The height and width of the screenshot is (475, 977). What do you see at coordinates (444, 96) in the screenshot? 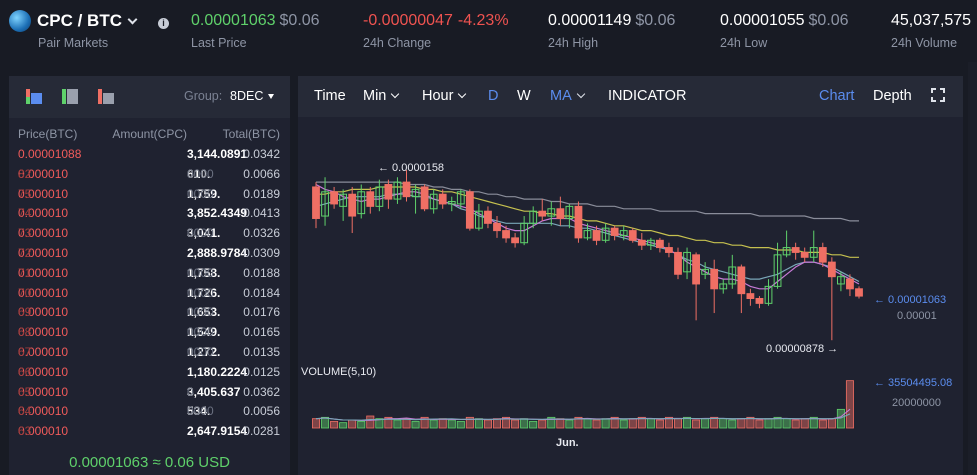
I see `hour-dropdown: Hour` at bounding box center [444, 96].